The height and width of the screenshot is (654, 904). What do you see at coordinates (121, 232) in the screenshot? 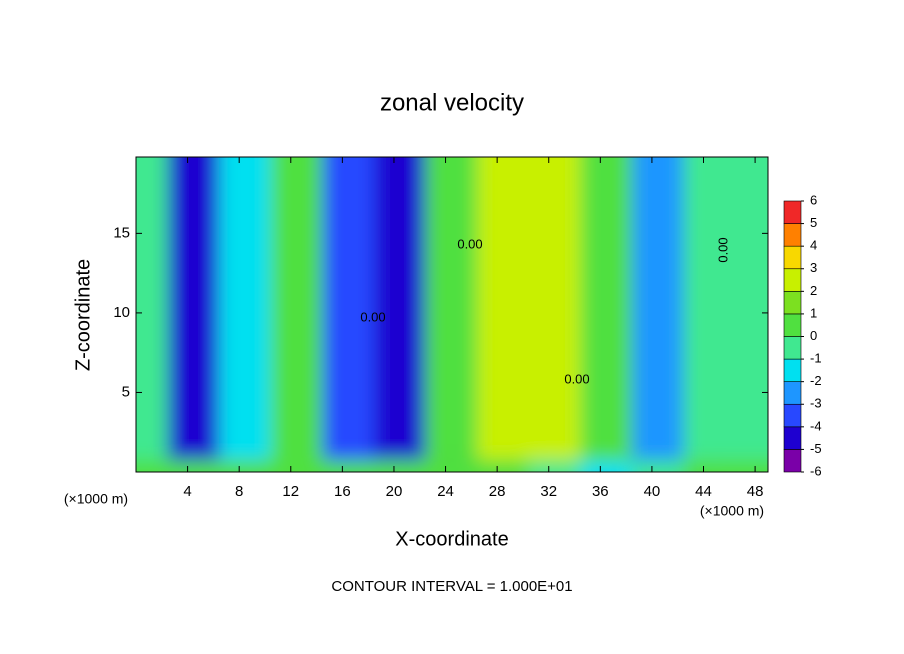
I see `y-tick-label: 15` at bounding box center [121, 232].